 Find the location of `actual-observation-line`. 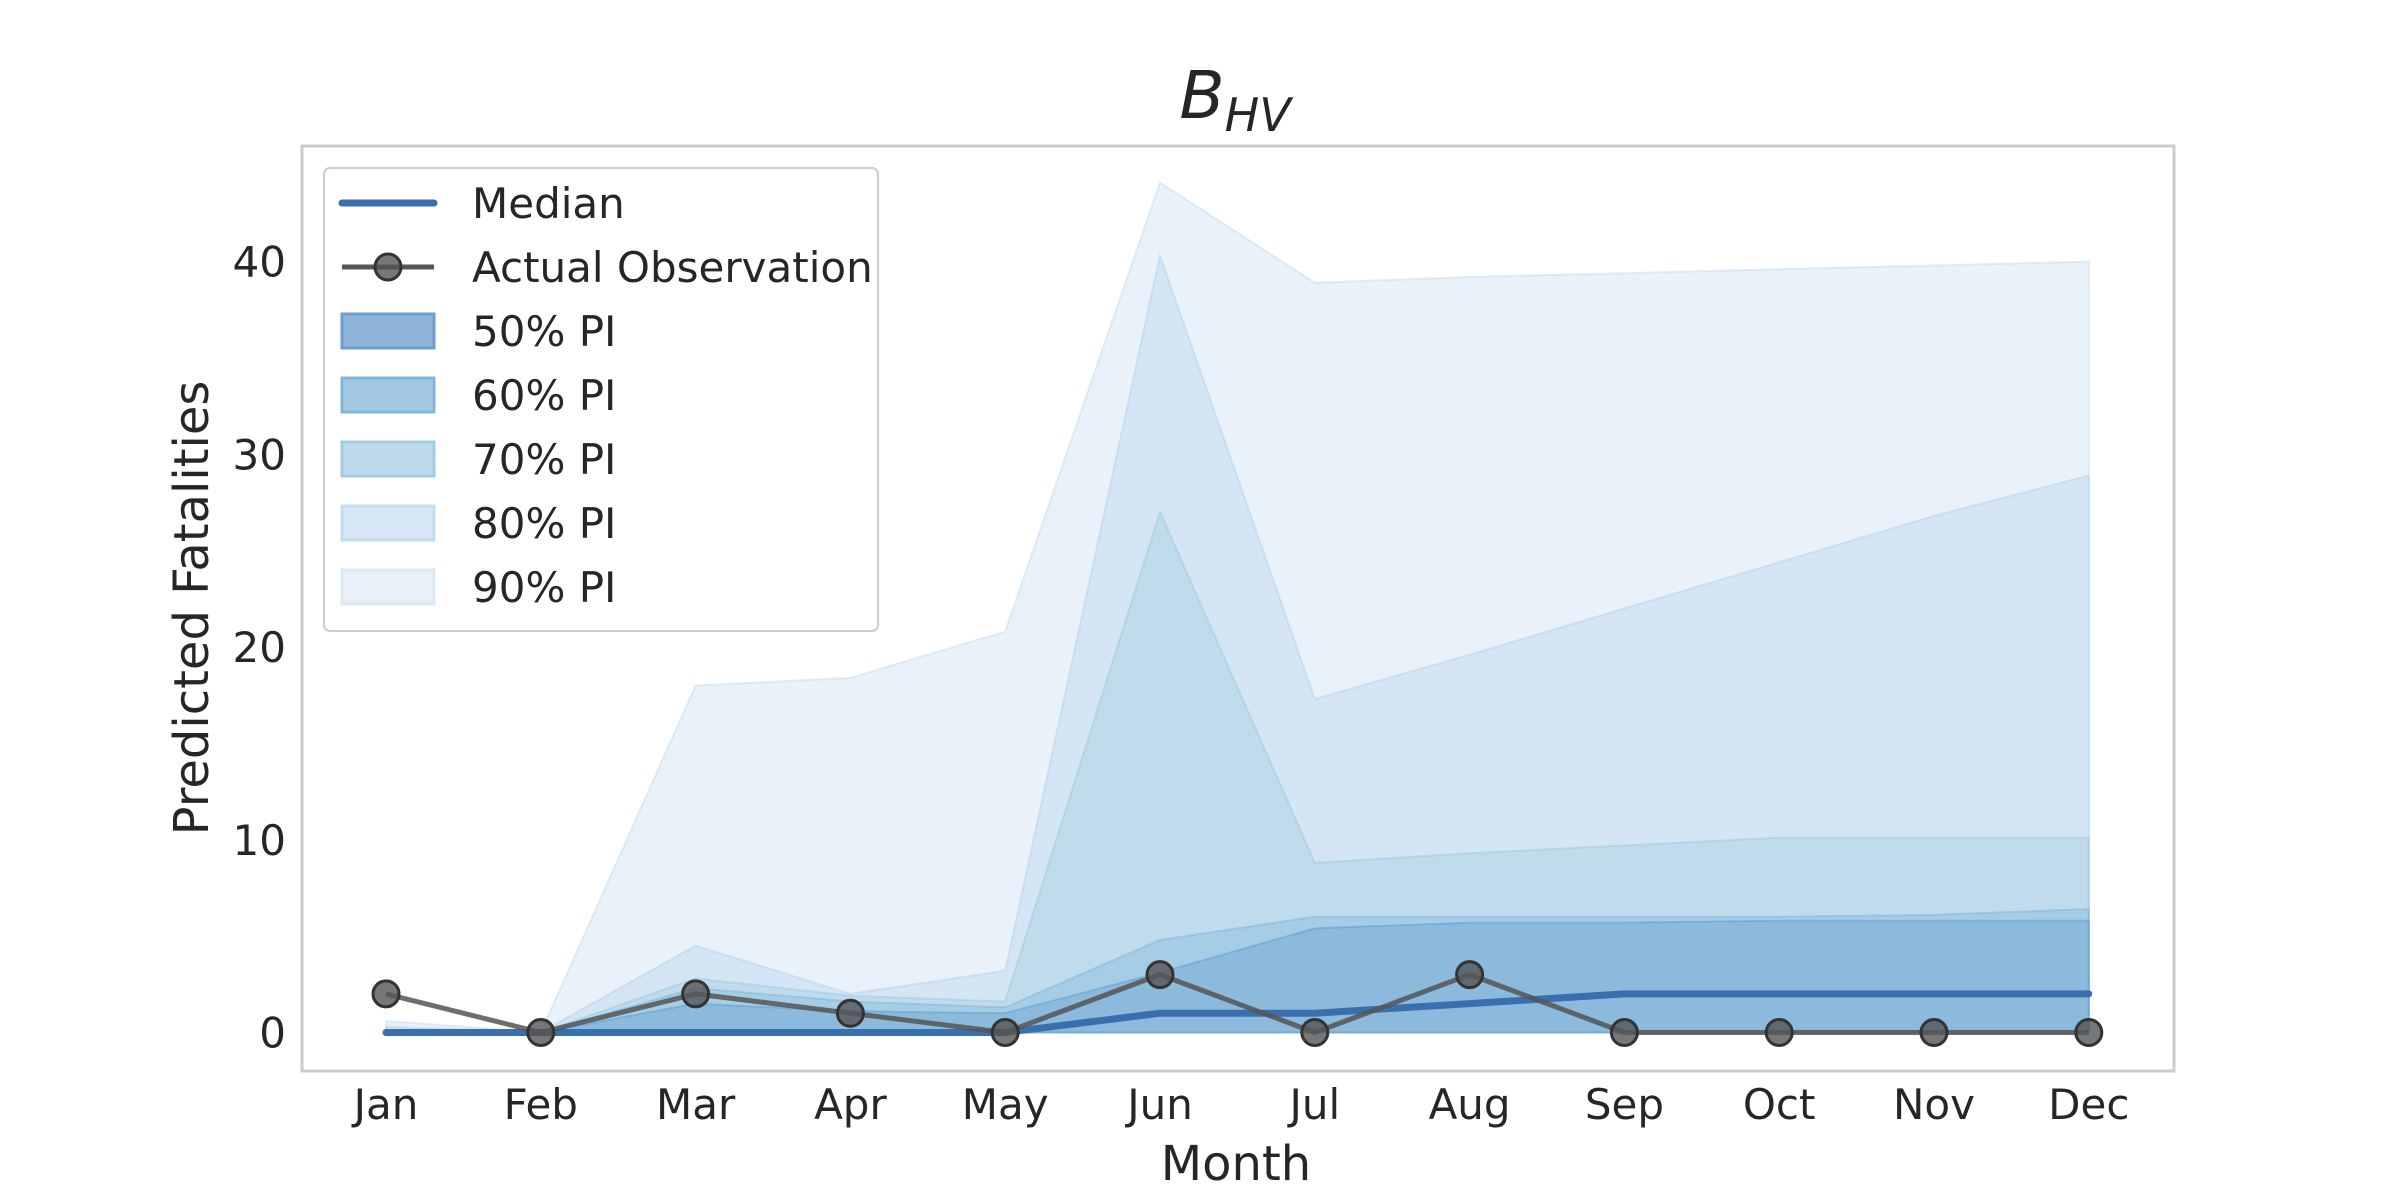

actual-observation-line is located at coordinates (1237, 1003).